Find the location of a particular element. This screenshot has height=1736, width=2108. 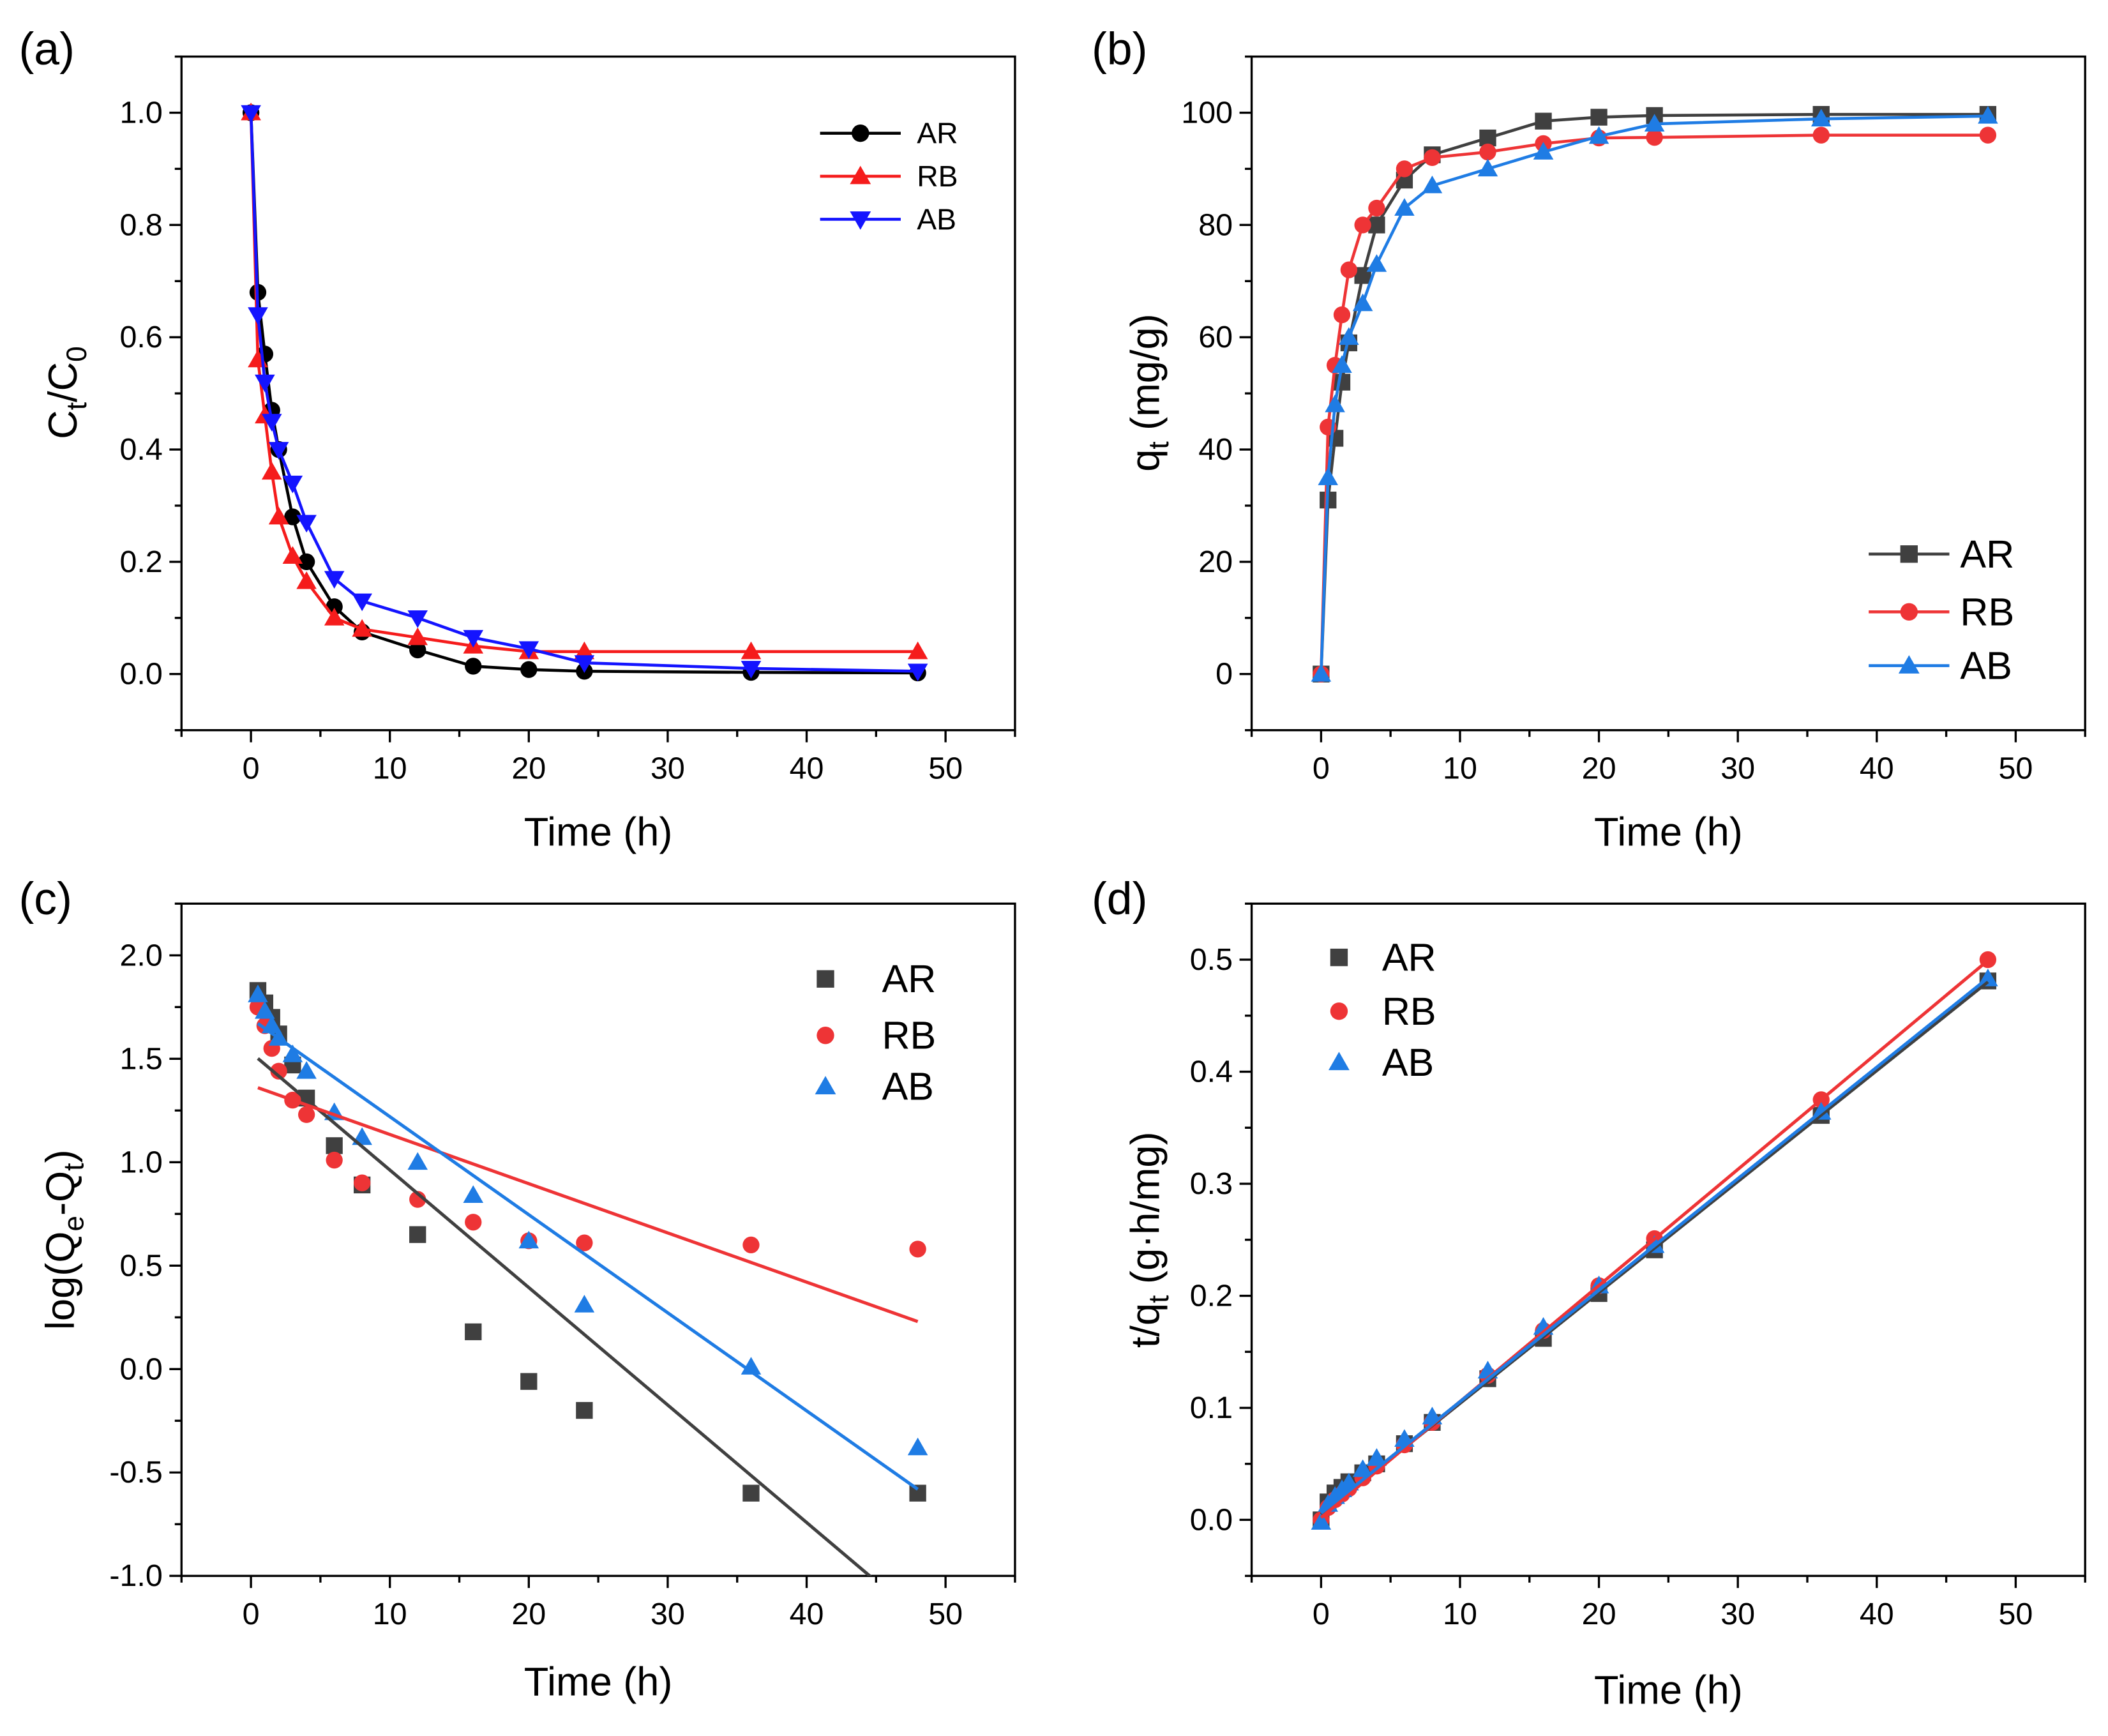

y-axis-title-text: (g·h/mg) is located at coordinates (1145, 1213).